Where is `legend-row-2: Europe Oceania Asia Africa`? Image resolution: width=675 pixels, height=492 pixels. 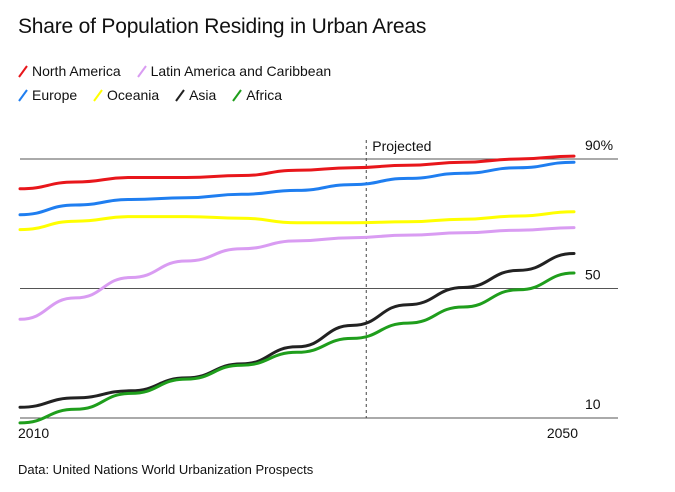 legend-row-2: Europe Oceania Asia Africa is located at coordinates (328, 98).